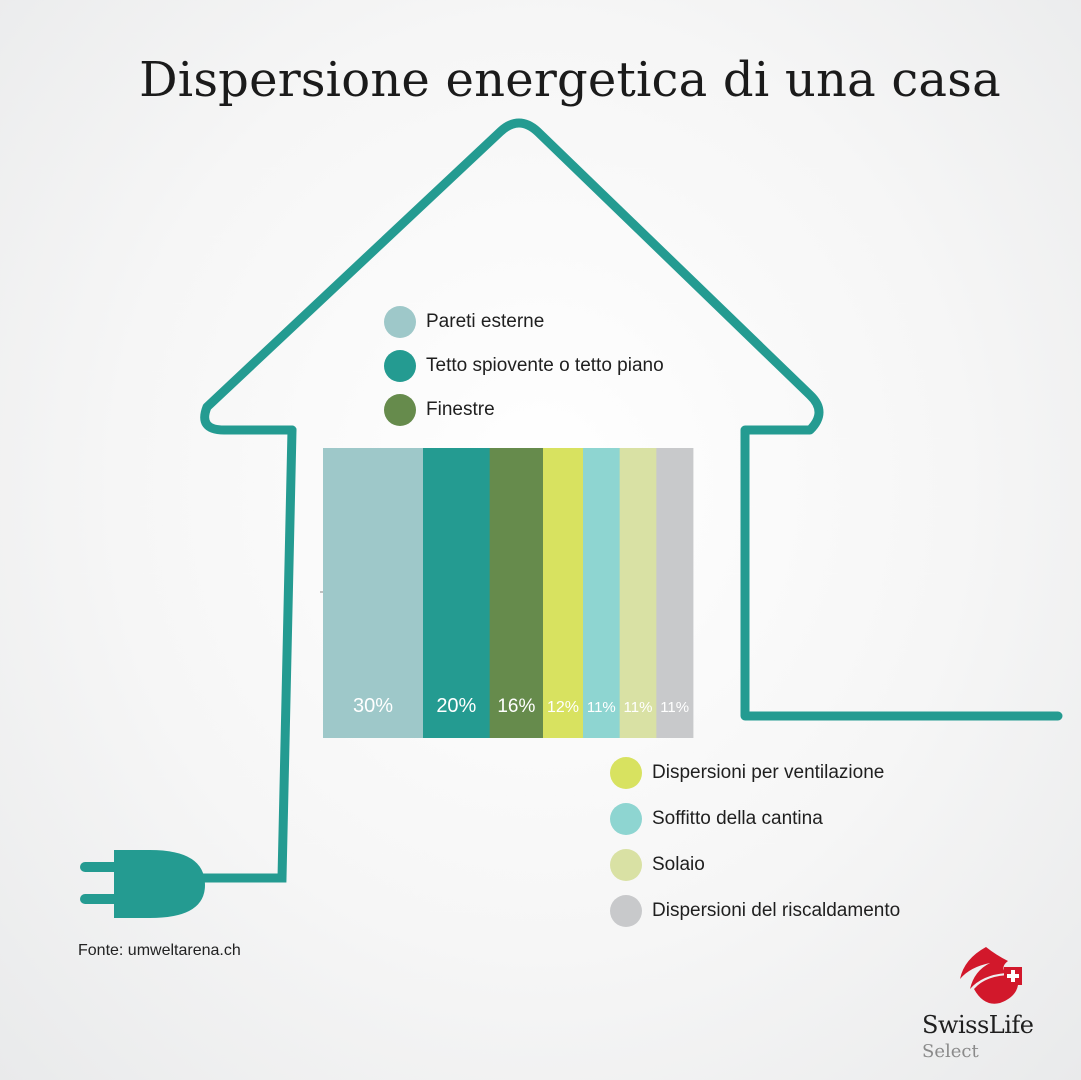 The height and width of the screenshot is (1080, 1081). What do you see at coordinates (737, 818) in the screenshot?
I see `legend-label: Soffitto della cantina` at bounding box center [737, 818].